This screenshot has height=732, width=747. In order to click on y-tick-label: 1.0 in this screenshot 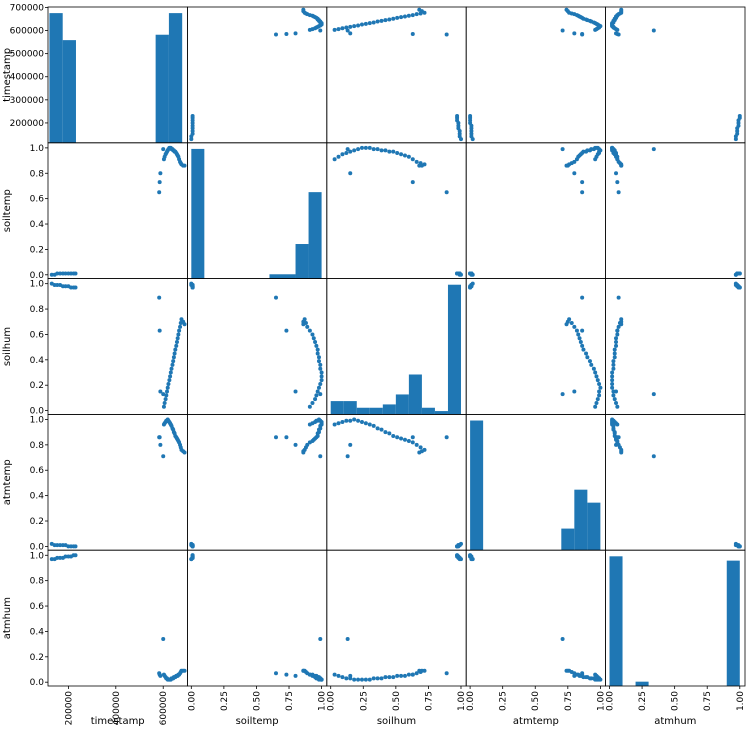, I will do `click(37, 285)`.